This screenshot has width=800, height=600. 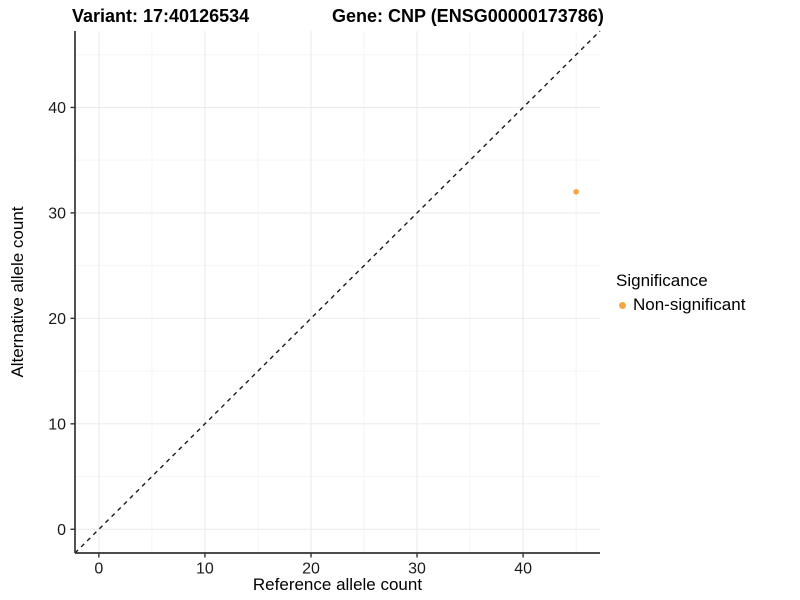 I want to click on x-axis-label: Reference allele count, so click(x=337, y=584).